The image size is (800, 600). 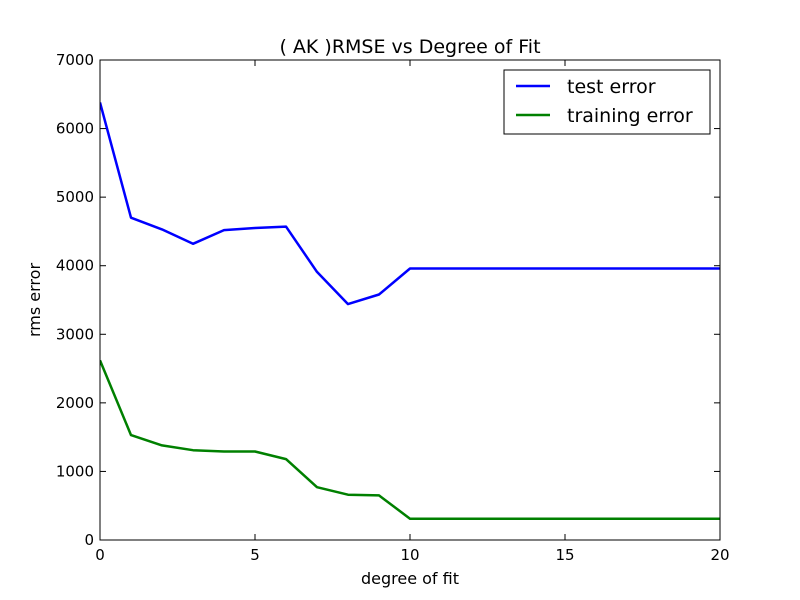 I want to click on y-axis-label: rms error, so click(x=34, y=300).